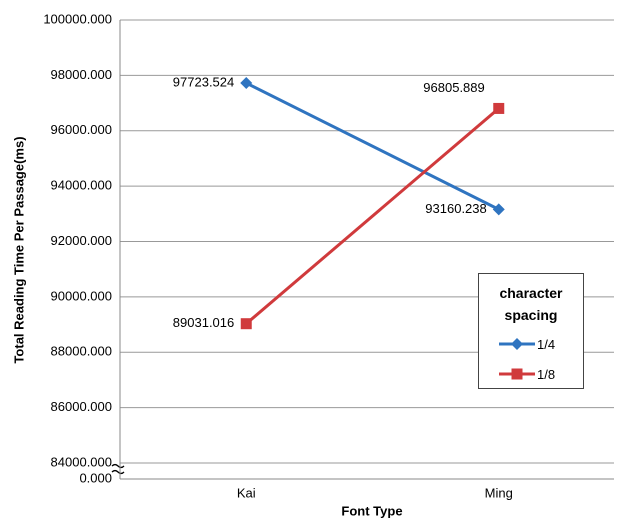 The height and width of the screenshot is (522, 619). What do you see at coordinates (81, 129) in the screenshot?
I see `y-tick-label: 96000.000` at bounding box center [81, 129].